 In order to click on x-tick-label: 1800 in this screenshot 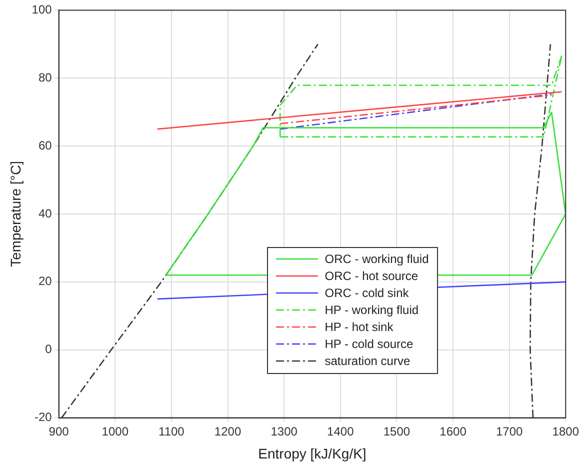, I will do `click(566, 431)`.